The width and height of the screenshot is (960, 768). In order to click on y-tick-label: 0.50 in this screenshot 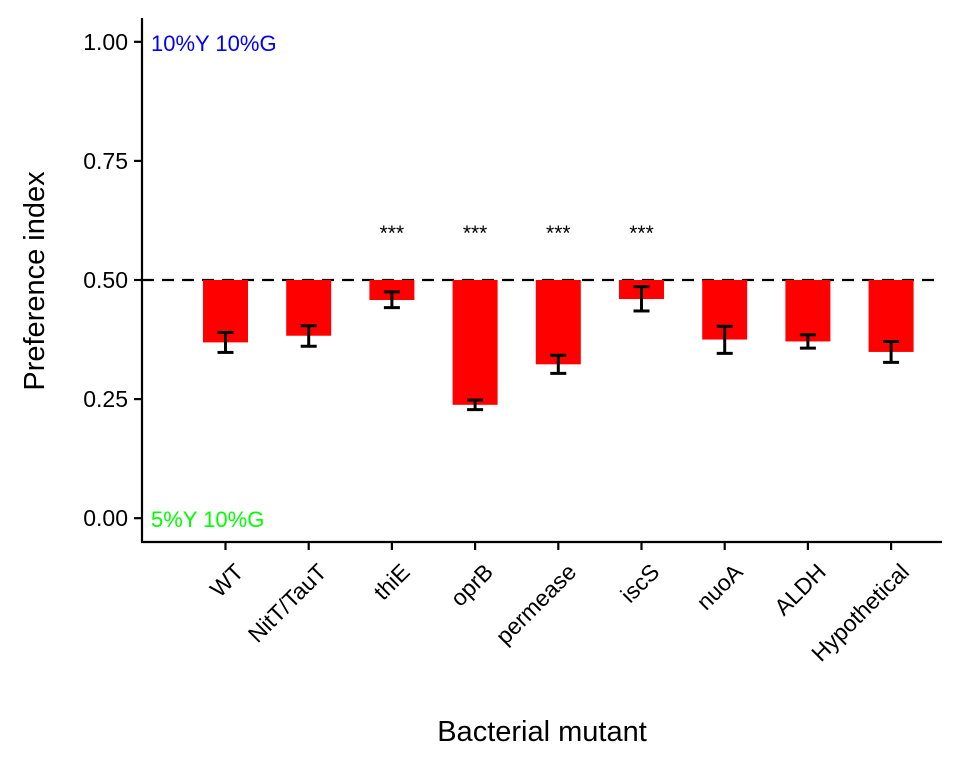, I will do `click(105, 280)`.